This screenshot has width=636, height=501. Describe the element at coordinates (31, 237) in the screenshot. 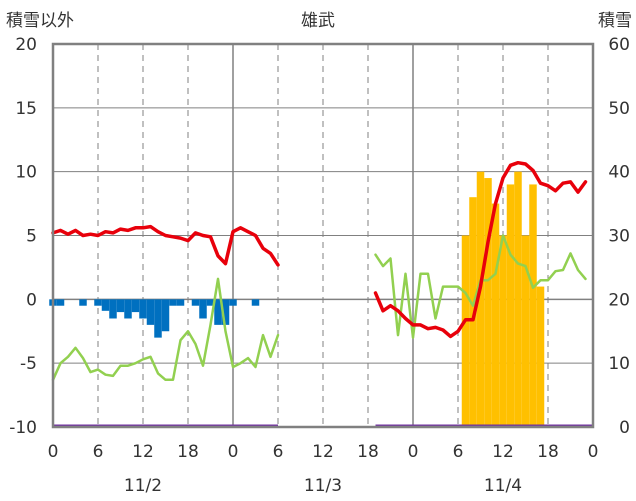

I see `left-tick-label: 5` at that location.